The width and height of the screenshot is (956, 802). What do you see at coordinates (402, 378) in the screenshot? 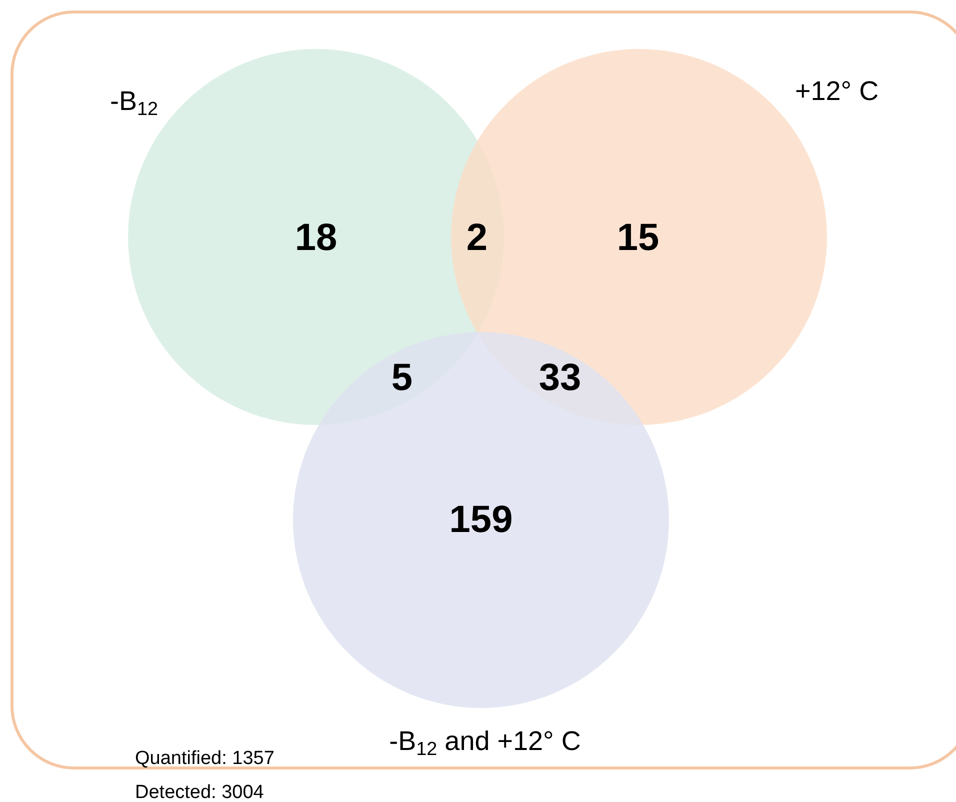
I see `data-label: 5` at bounding box center [402, 378].